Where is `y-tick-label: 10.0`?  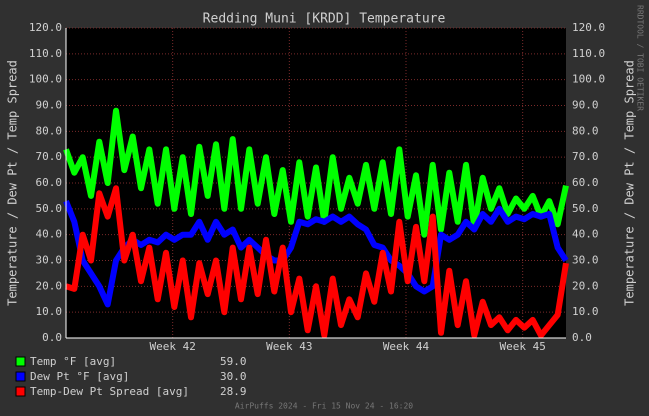
y-tick-label: 10.0 is located at coordinates (49, 311).